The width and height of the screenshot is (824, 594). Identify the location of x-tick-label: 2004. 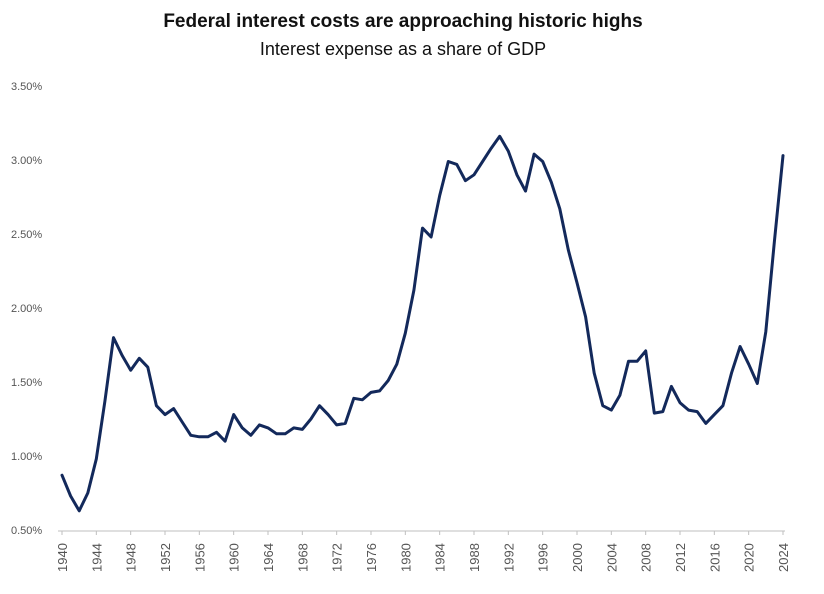
(611, 557).